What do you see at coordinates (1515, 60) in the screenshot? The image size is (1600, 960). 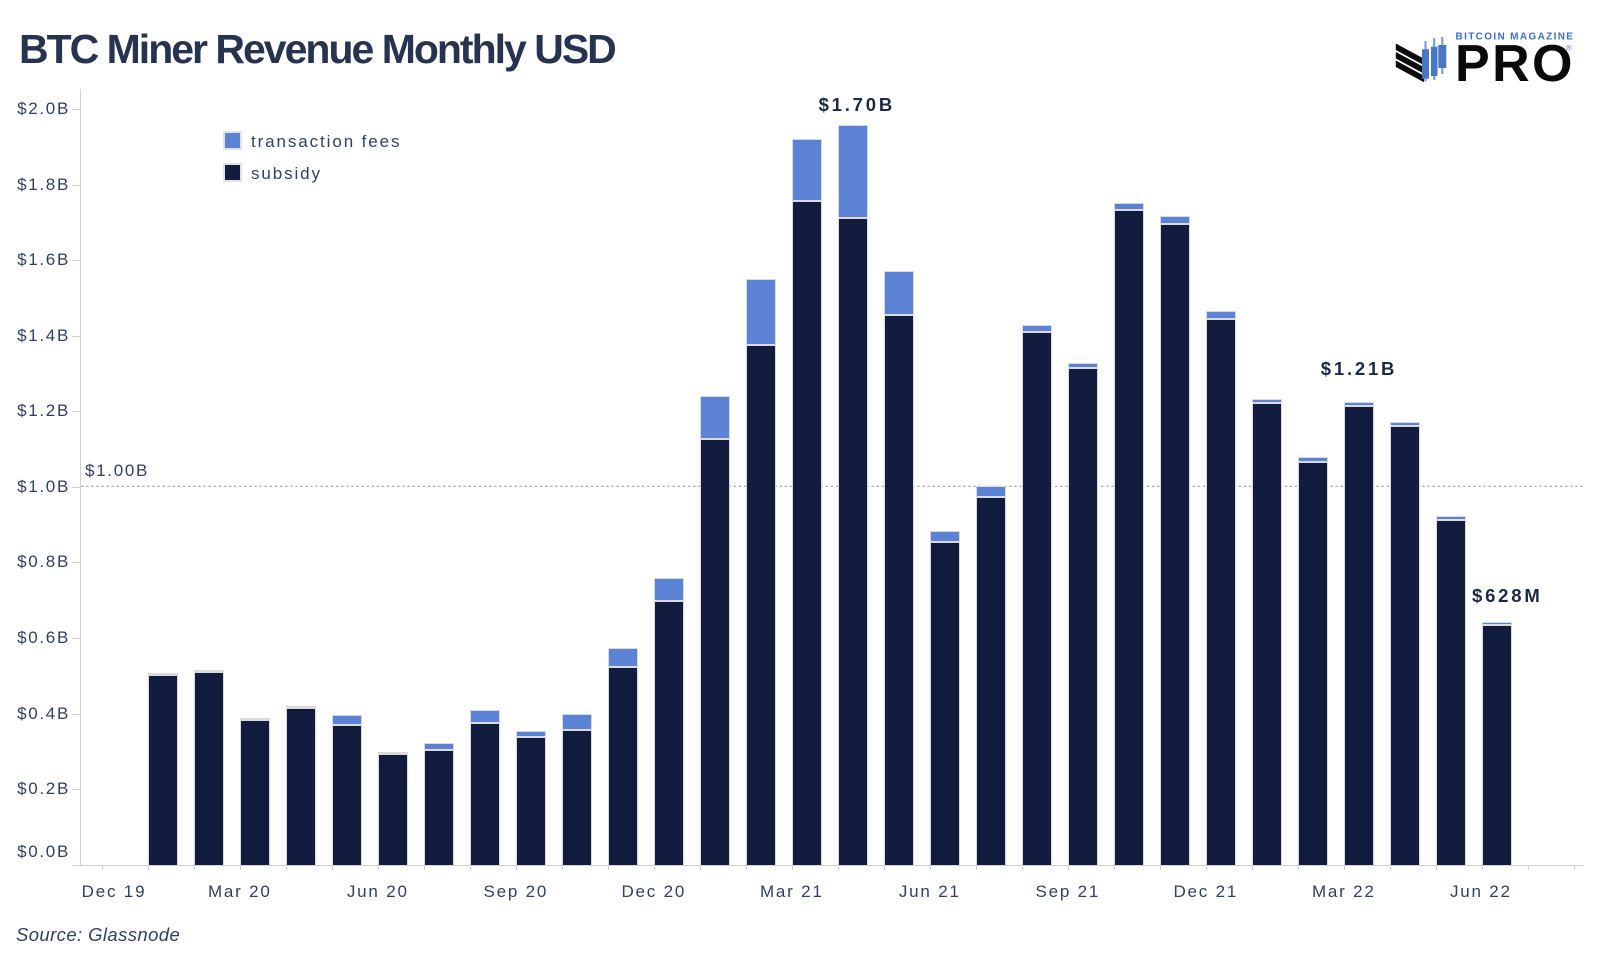 I see `svg-text: PRO` at bounding box center [1515, 60].